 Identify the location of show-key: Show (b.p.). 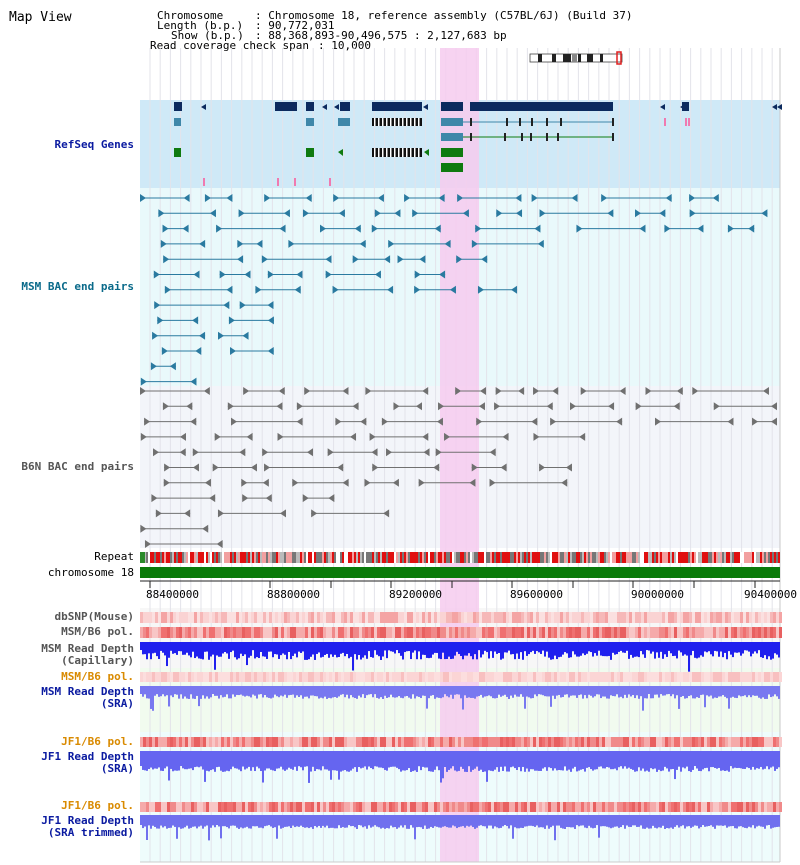
(207, 35).